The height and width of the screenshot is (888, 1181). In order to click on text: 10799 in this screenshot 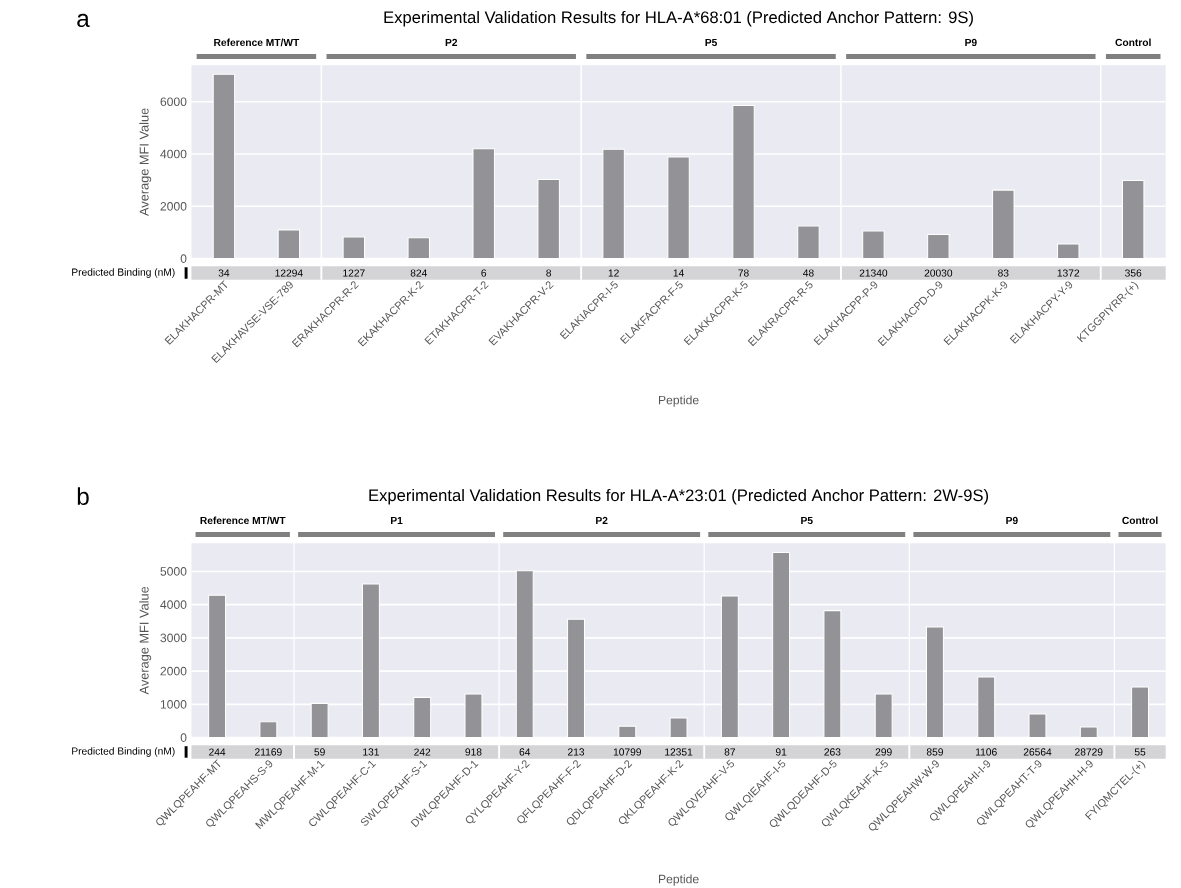, I will do `click(627, 752)`.